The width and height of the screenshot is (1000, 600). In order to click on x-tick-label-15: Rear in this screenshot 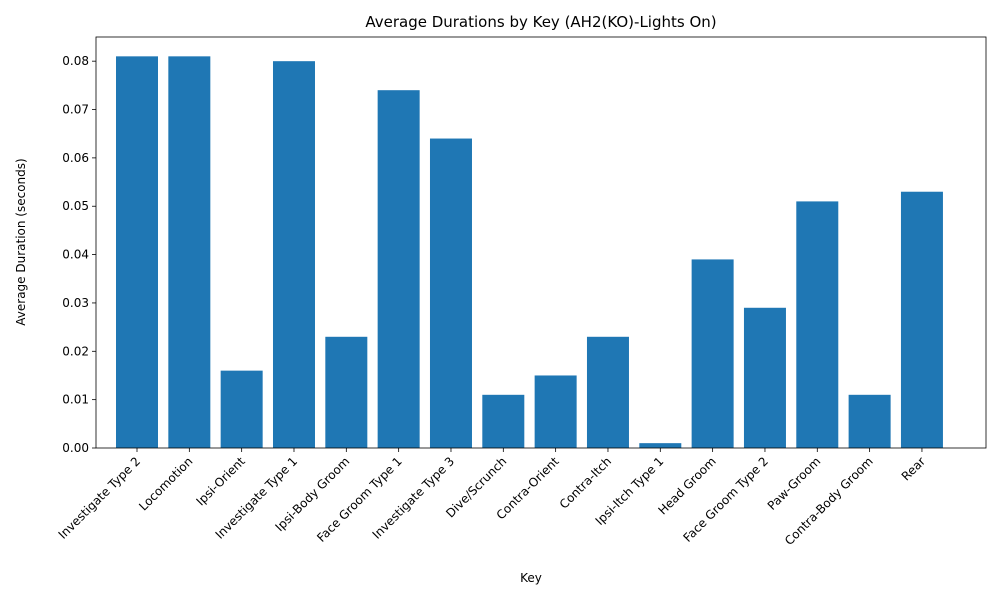, I will do `click(913, 468)`.